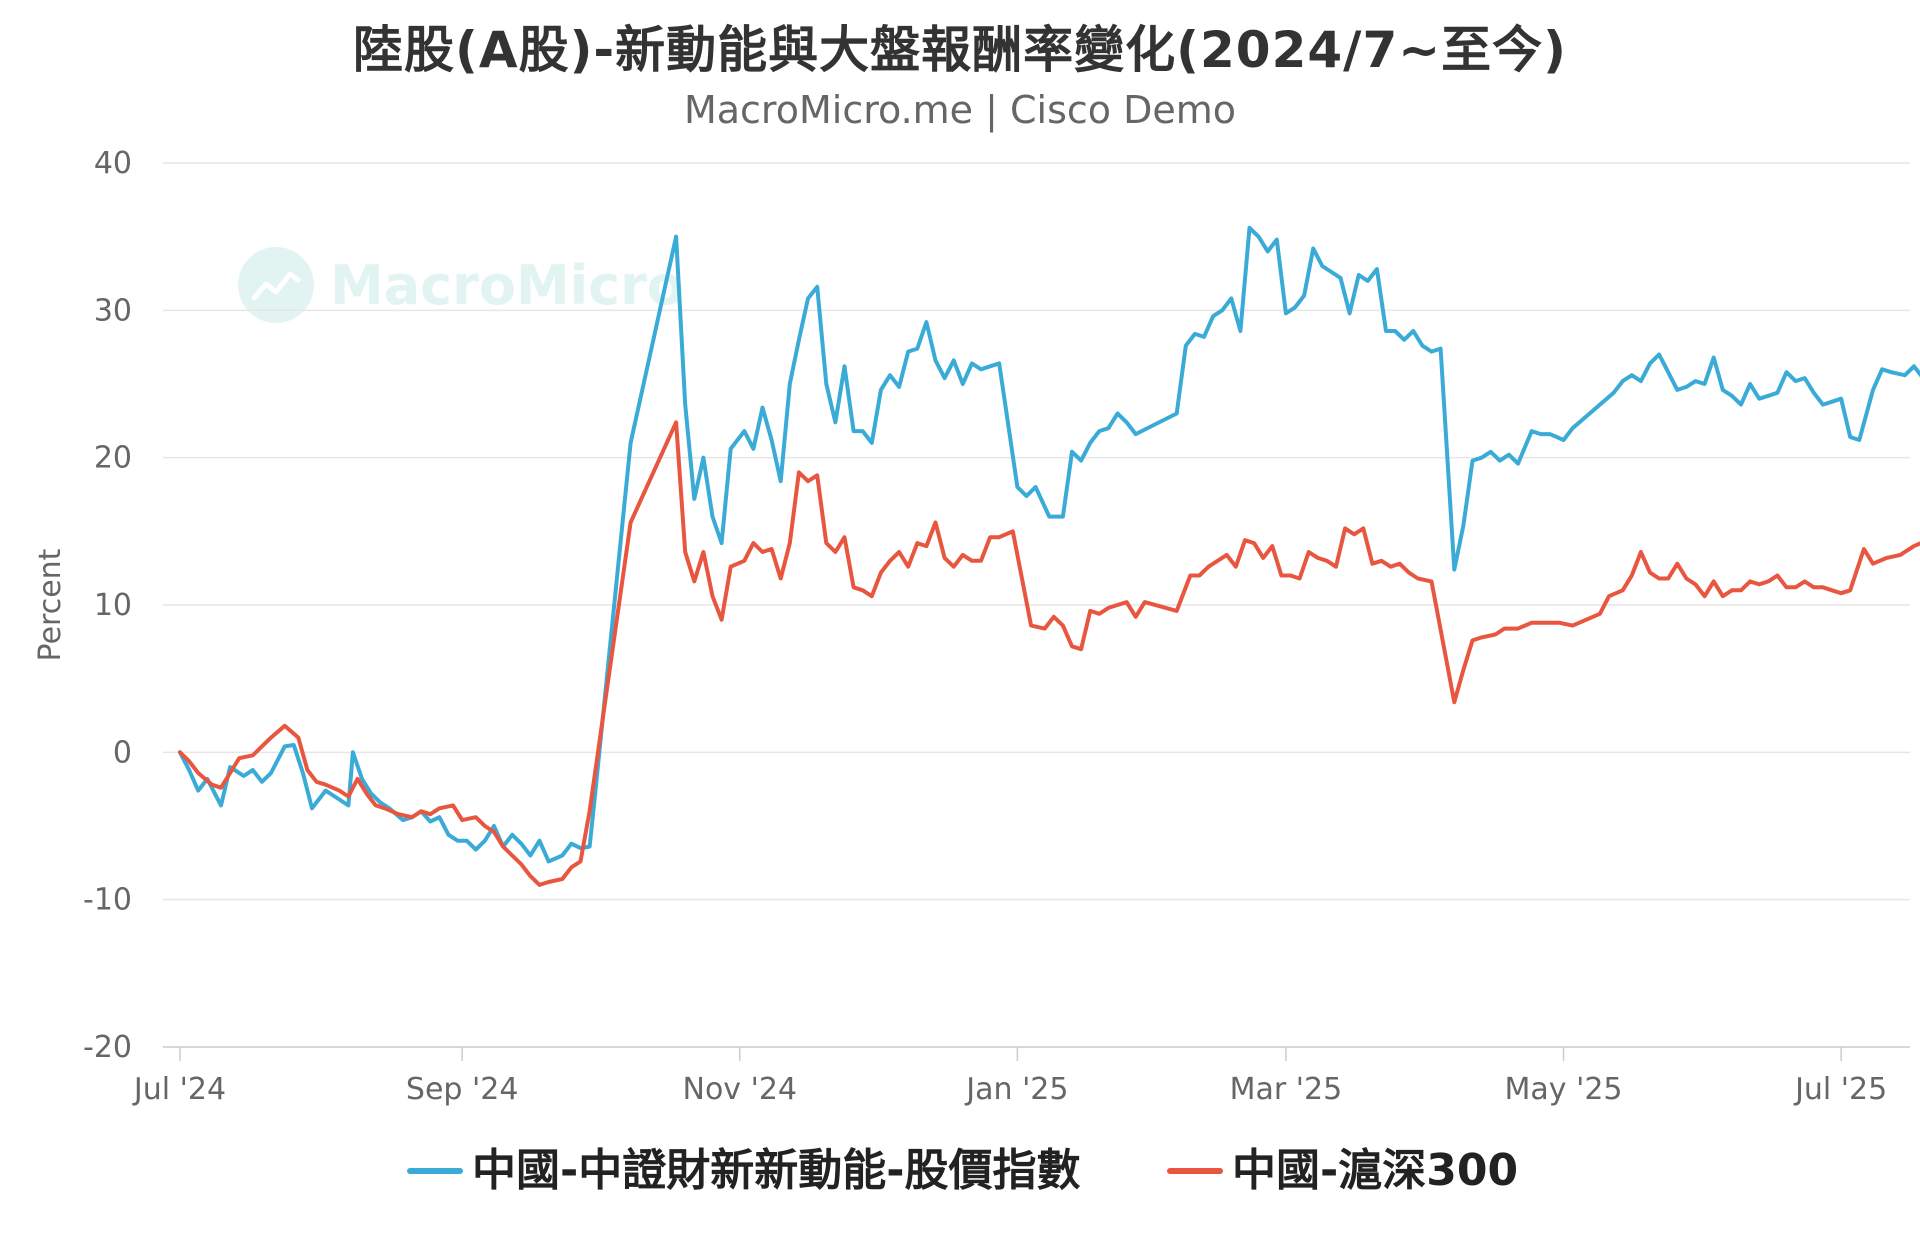 The height and width of the screenshot is (1250, 1920). I want to click on watermark-icon-line, so click(276, 286).